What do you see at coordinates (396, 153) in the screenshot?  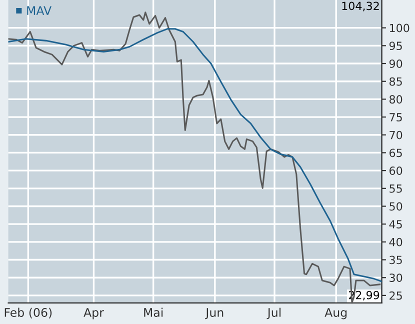 I see `y-tick-label: 65` at bounding box center [396, 153].